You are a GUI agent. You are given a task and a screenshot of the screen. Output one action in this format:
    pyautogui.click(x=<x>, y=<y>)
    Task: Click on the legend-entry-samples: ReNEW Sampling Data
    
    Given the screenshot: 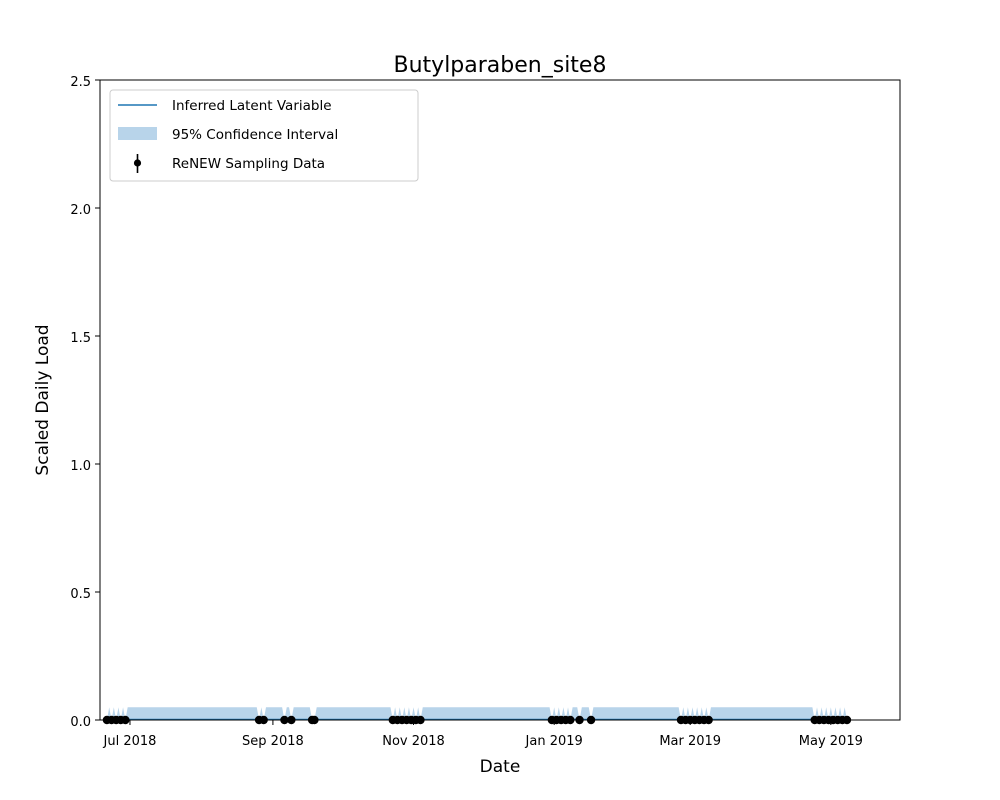 What is the action you would take?
    pyautogui.click(x=248, y=164)
    